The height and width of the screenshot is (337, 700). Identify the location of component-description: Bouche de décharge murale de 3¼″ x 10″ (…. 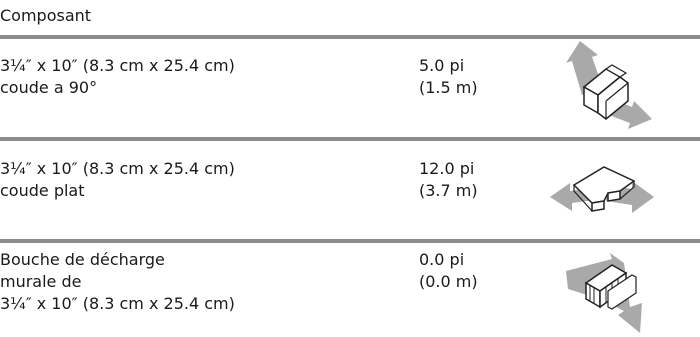
(117, 281).